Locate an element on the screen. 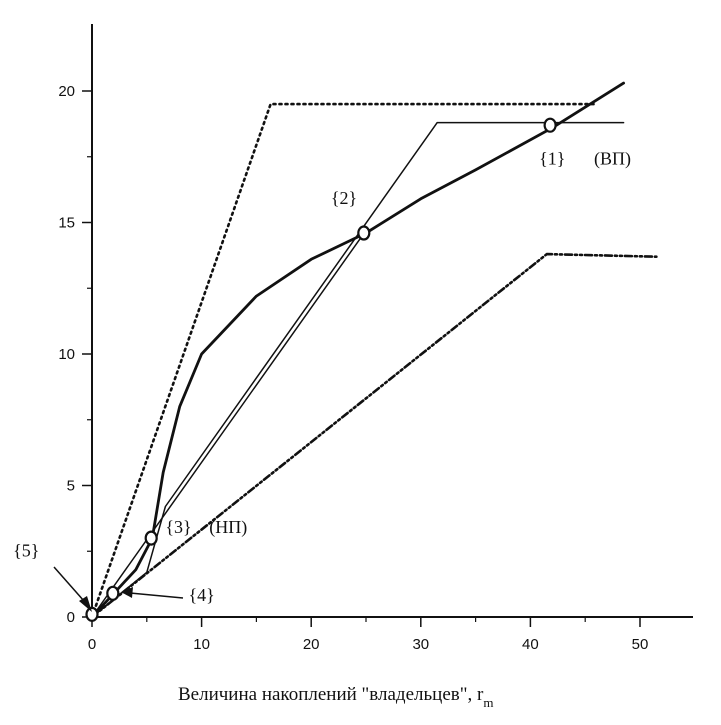 The height and width of the screenshot is (725, 721). arrow-4-head is located at coordinates (127, 592).